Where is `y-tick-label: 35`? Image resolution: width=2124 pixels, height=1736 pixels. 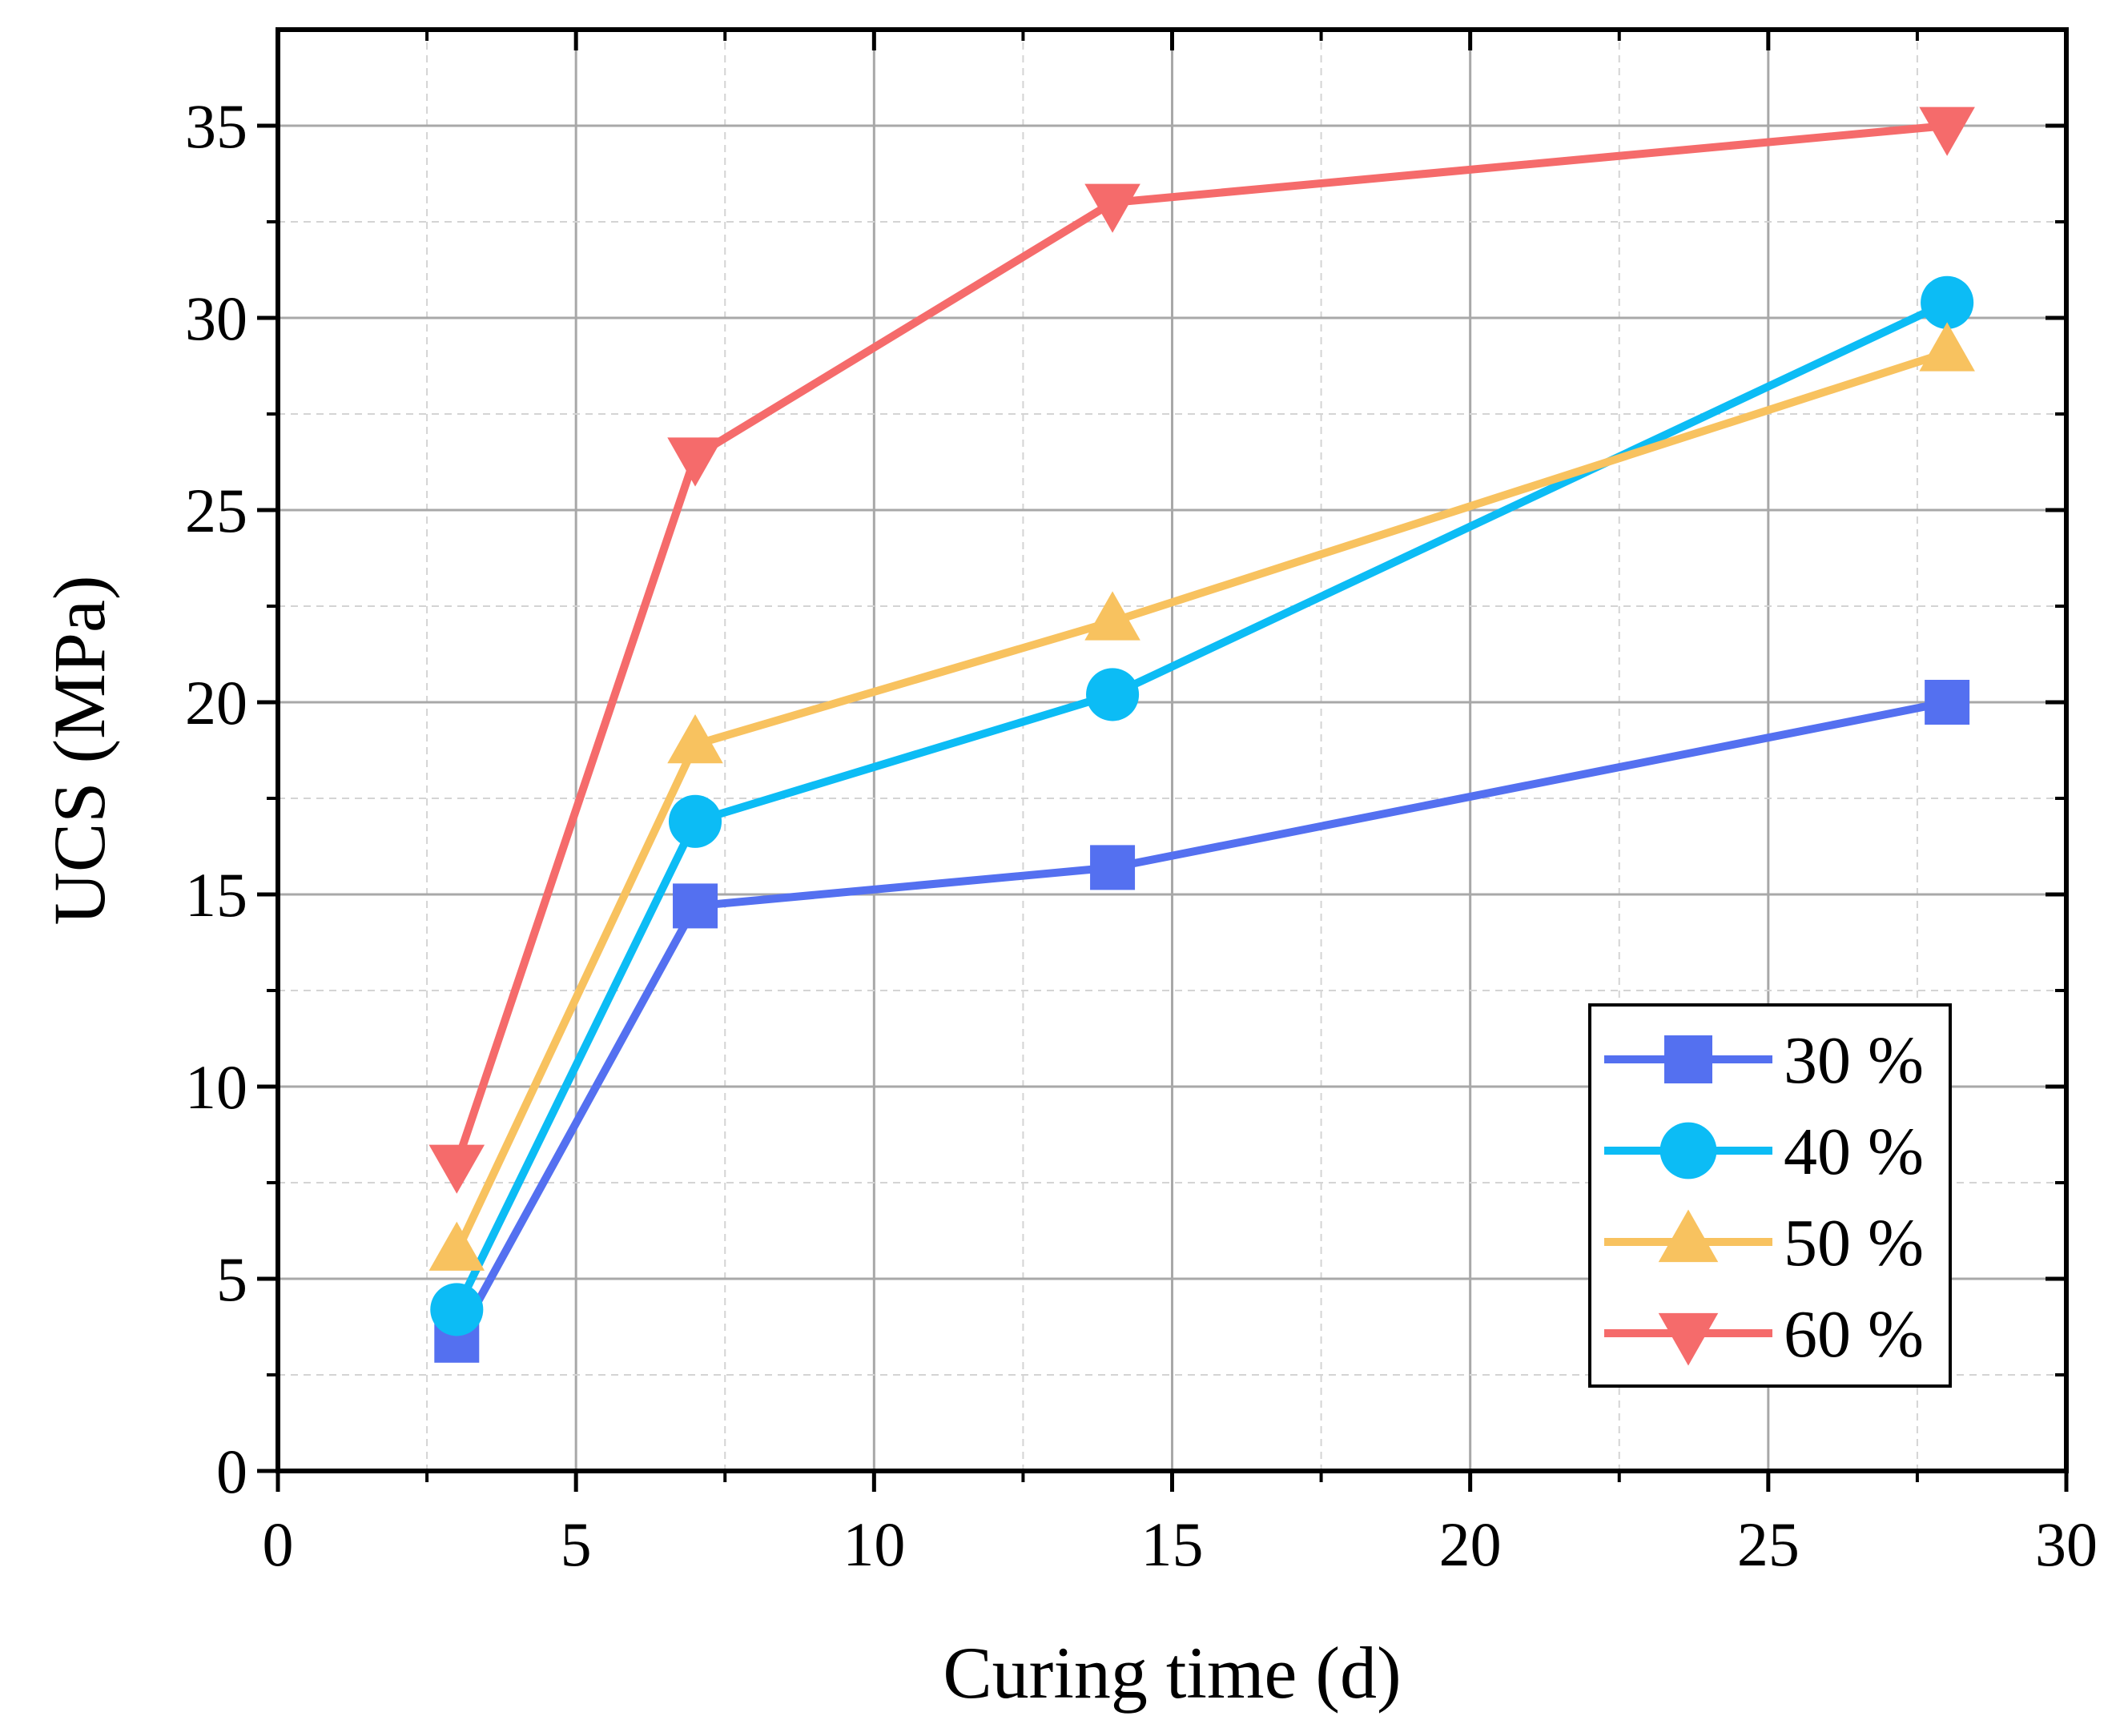
y-tick-label: 35 is located at coordinates (216, 126).